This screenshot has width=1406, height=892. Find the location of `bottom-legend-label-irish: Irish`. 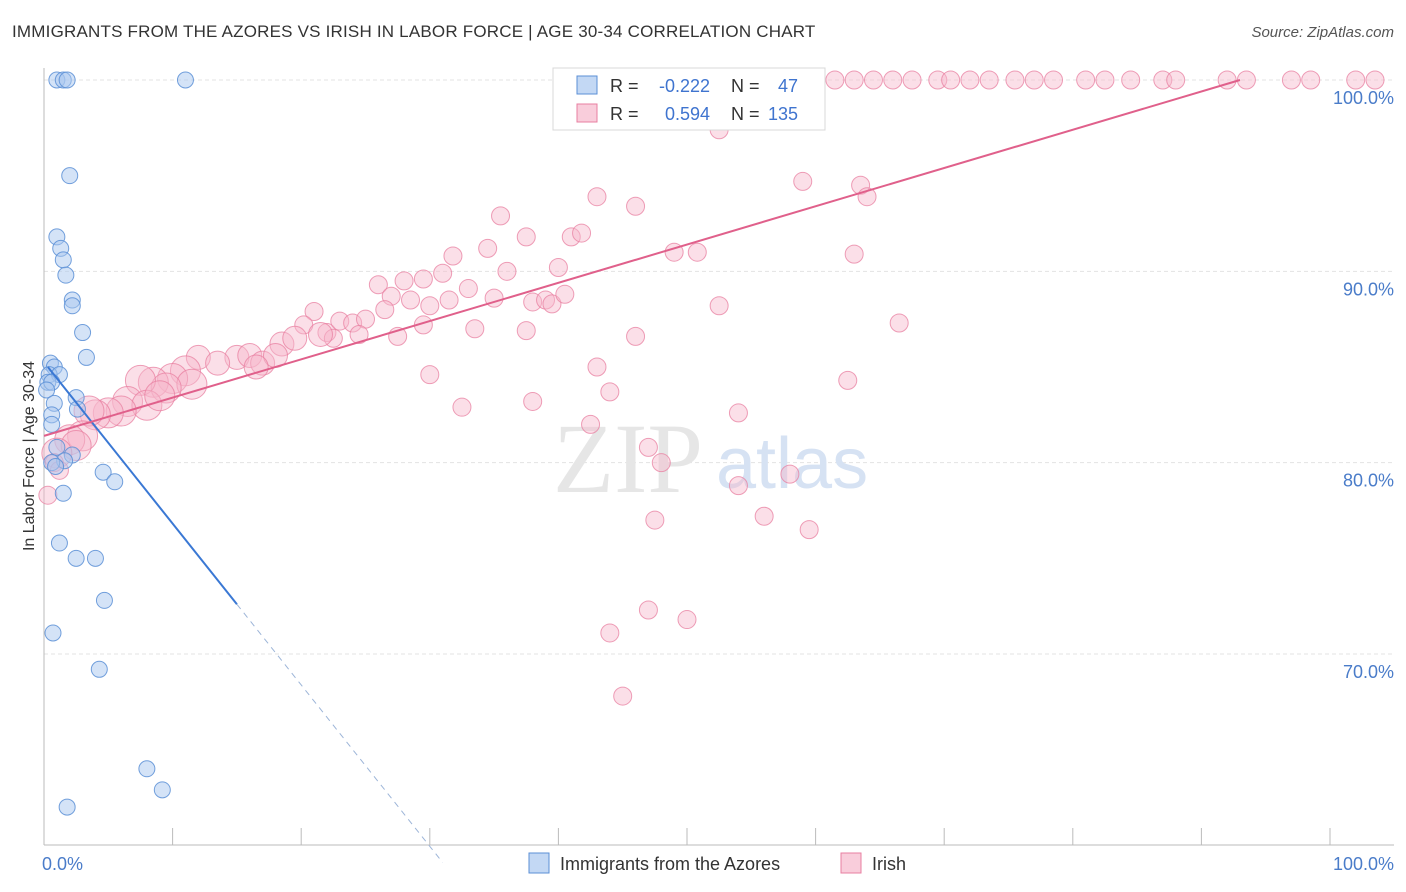

bottom-legend-label-irish: Irish is located at coordinates (889, 864).